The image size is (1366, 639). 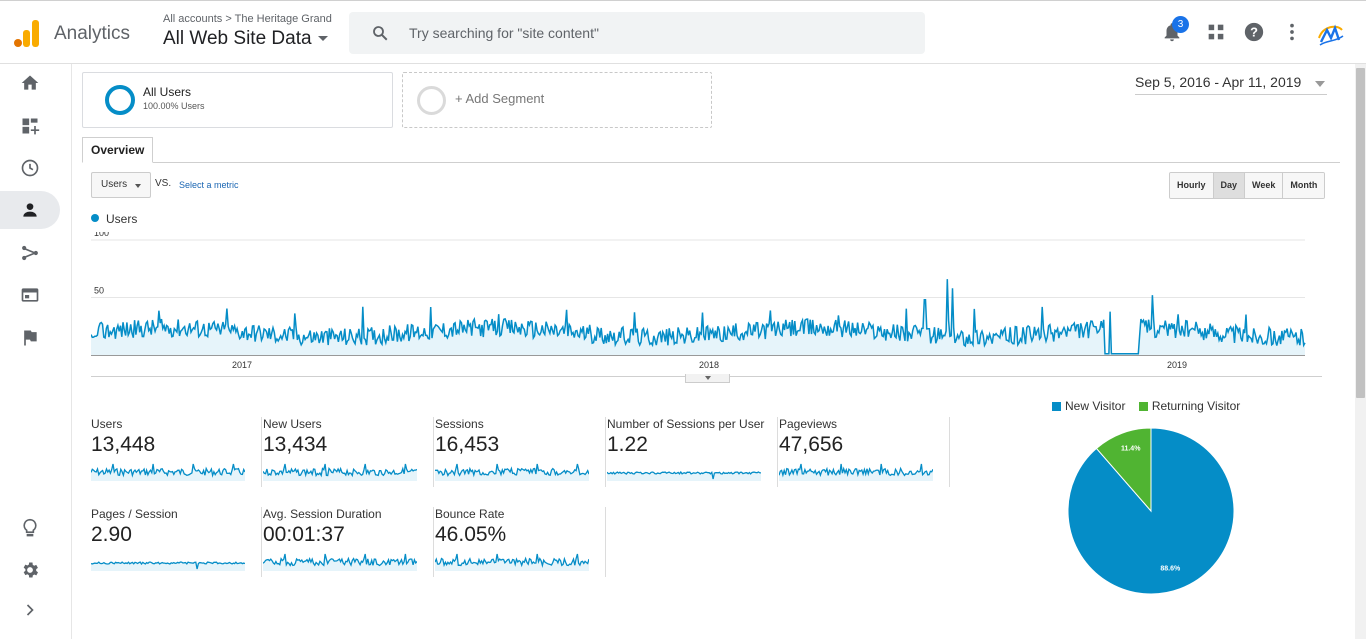 I want to click on granularity-day: Day, so click(x=1228, y=185).